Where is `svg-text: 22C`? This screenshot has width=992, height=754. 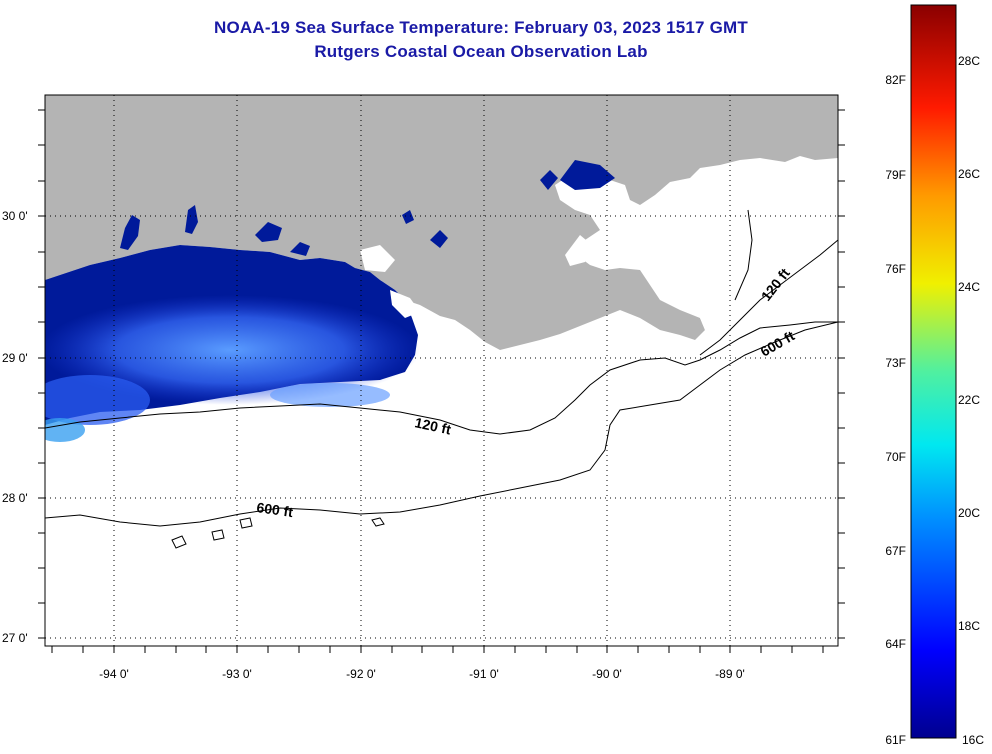
svg-text: 22C is located at coordinates (969, 400).